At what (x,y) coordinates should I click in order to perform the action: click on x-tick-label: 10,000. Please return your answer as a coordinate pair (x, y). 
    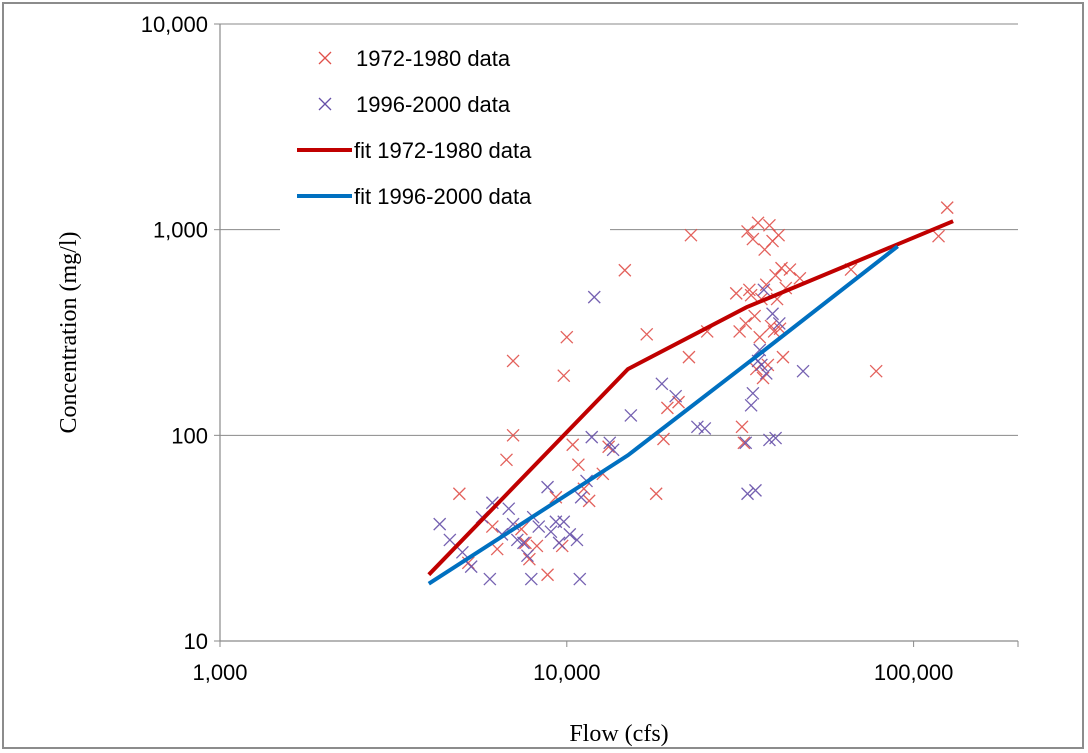
    Looking at the image, I should click on (566, 672).